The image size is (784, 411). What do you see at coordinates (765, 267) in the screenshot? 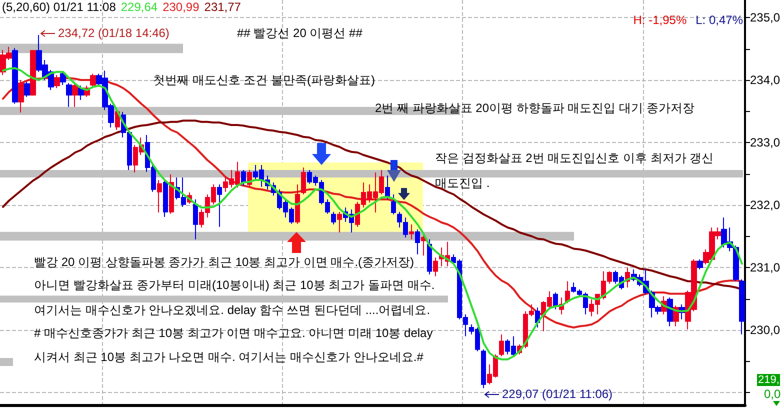
I see `y-tick-label: 231,0` at bounding box center [765, 267].